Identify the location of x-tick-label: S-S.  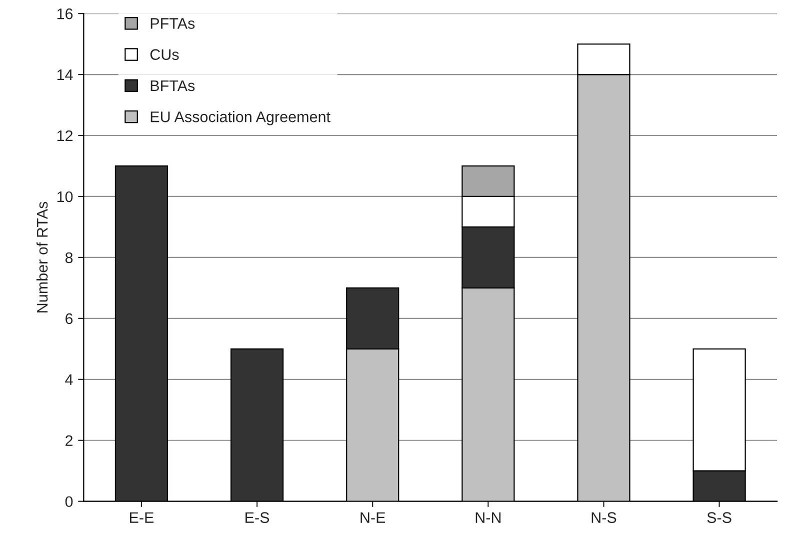
(719, 517).